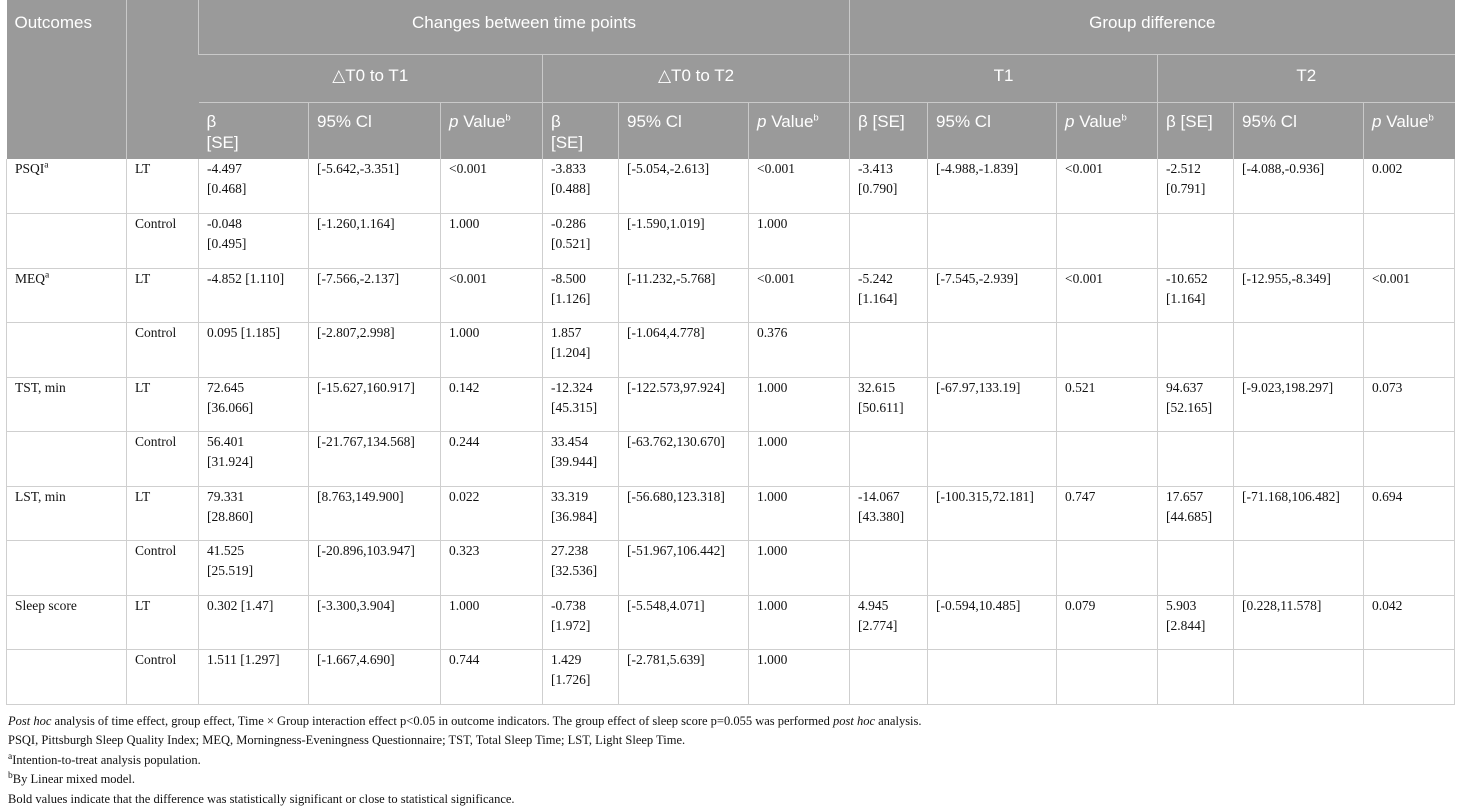  Describe the element at coordinates (371, 79) in the screenshot. I see `header-delta-t1: △T0 to T1` at that location.